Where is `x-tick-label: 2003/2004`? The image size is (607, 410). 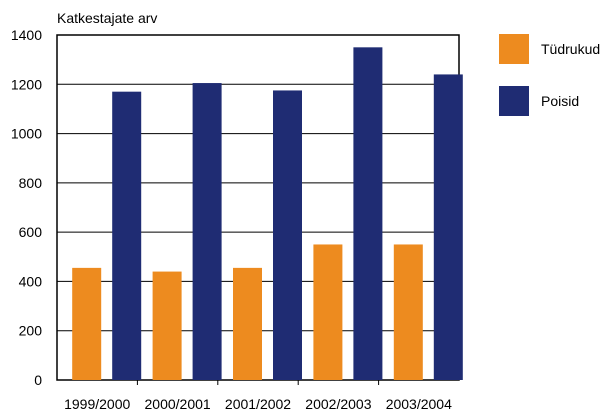
x-tick-label: 2003/2004 is located at coordinates (419, 403).